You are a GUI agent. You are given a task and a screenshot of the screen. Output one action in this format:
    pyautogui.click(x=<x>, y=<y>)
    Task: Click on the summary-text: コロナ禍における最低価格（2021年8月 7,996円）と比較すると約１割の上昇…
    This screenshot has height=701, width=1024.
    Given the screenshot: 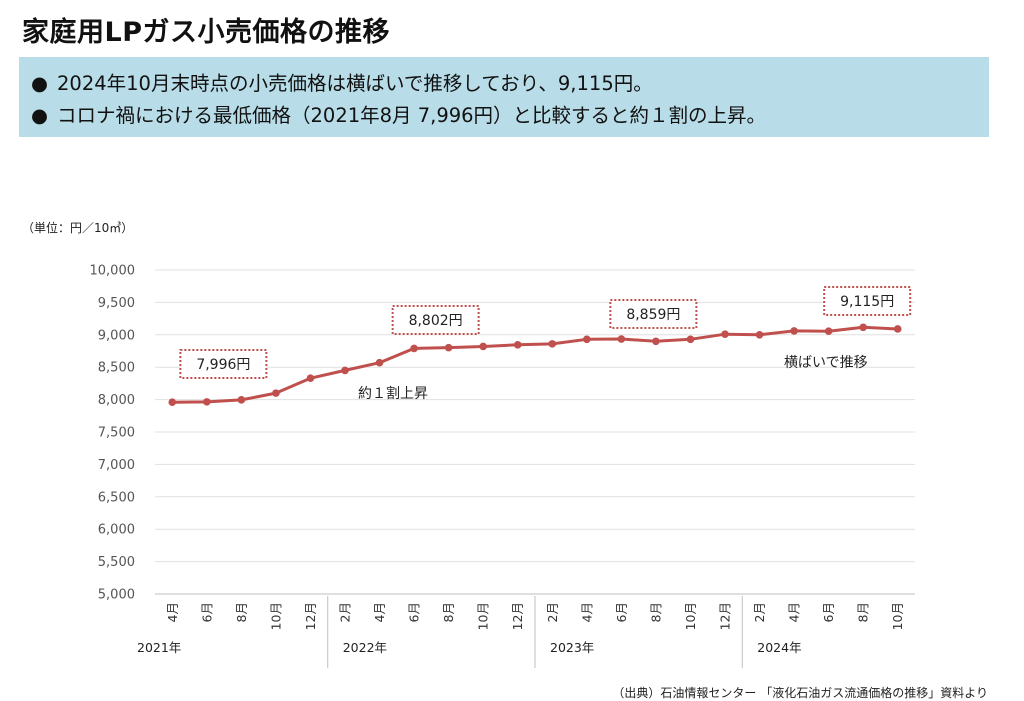 What is the action you would take?
    pyautogui.click(x=412, y=115)
    